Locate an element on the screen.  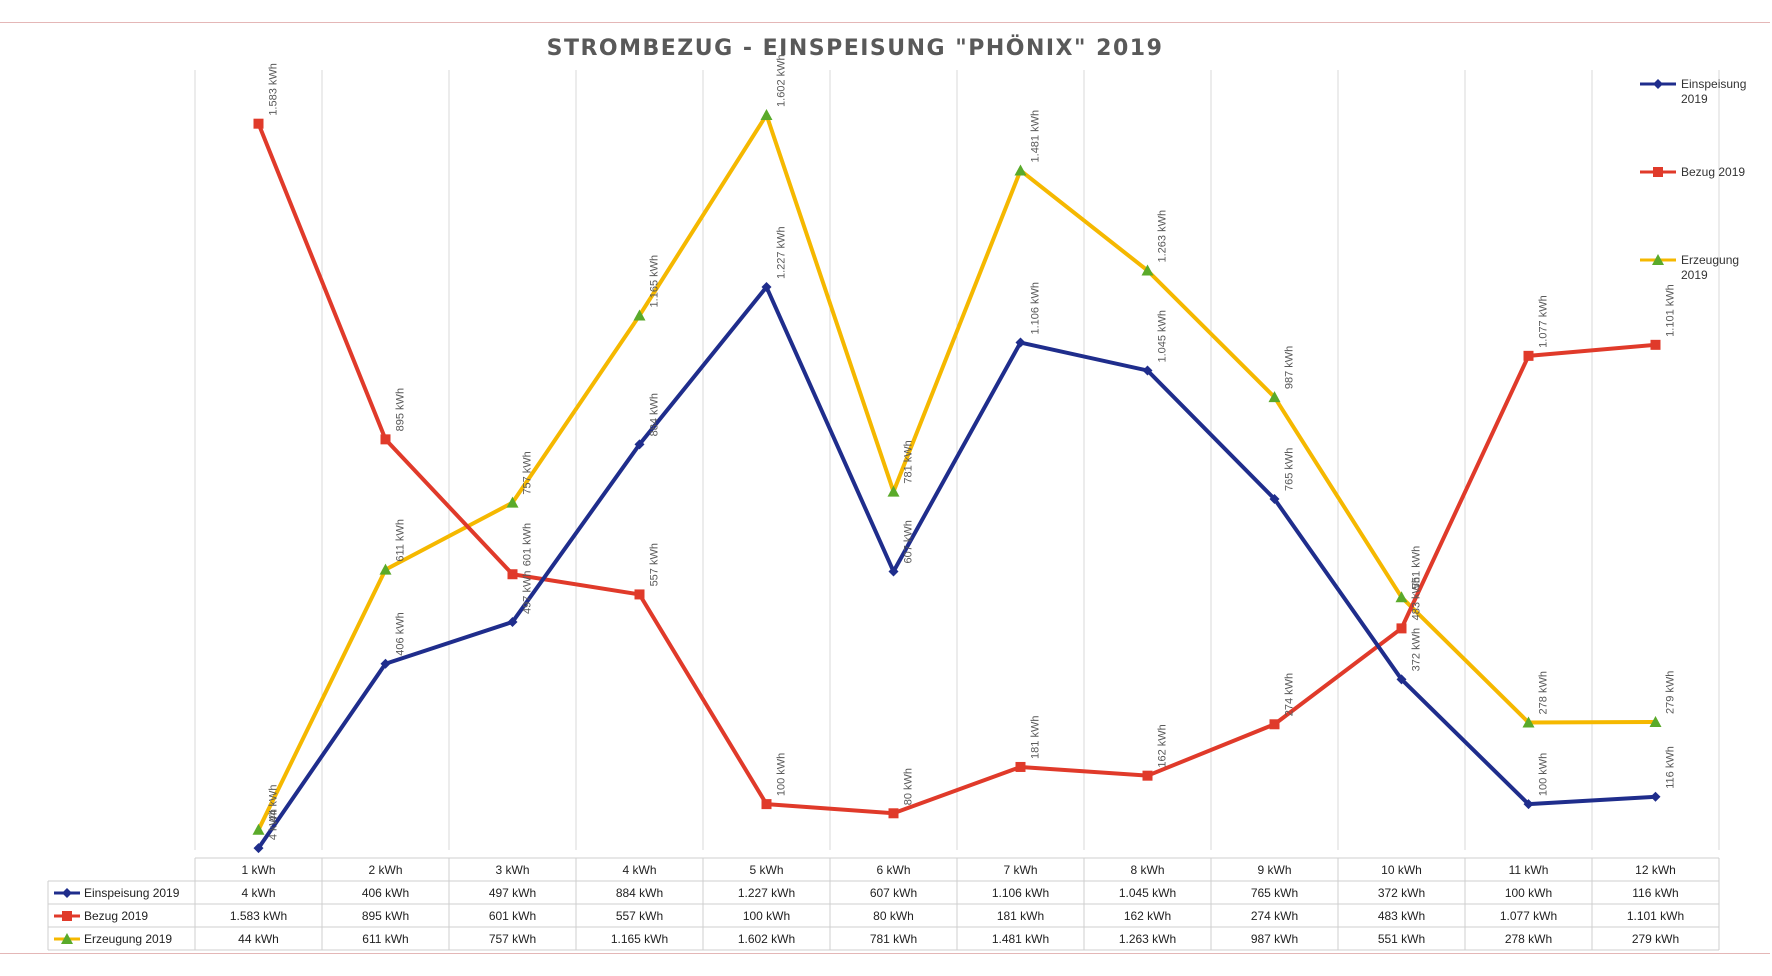
data-label: 406 kWh is located at coordinates (401, 633).